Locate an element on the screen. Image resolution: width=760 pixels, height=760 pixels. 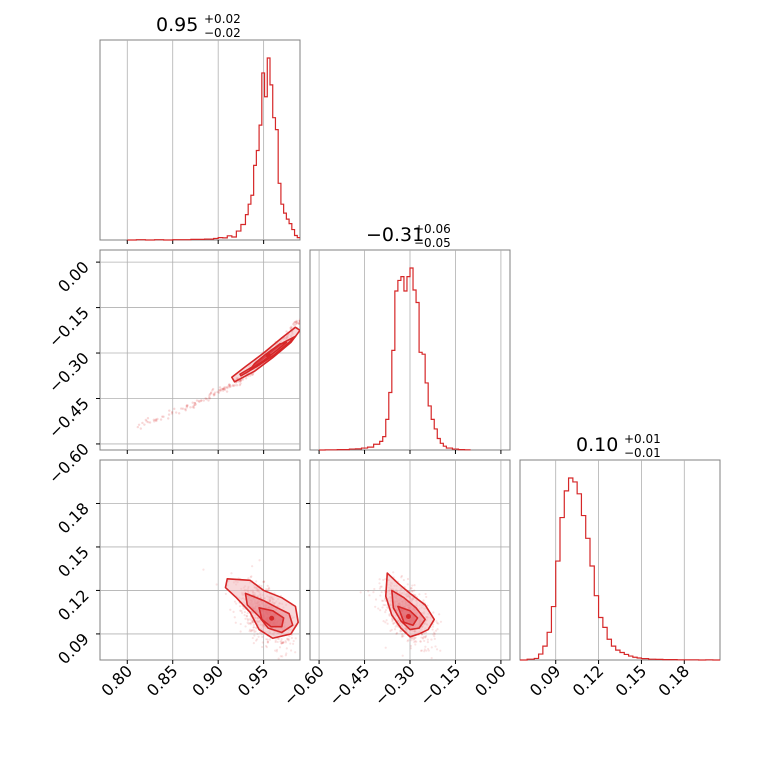
y-tick-label-p2-2: 0.12 is located at coordinates (73, 605).